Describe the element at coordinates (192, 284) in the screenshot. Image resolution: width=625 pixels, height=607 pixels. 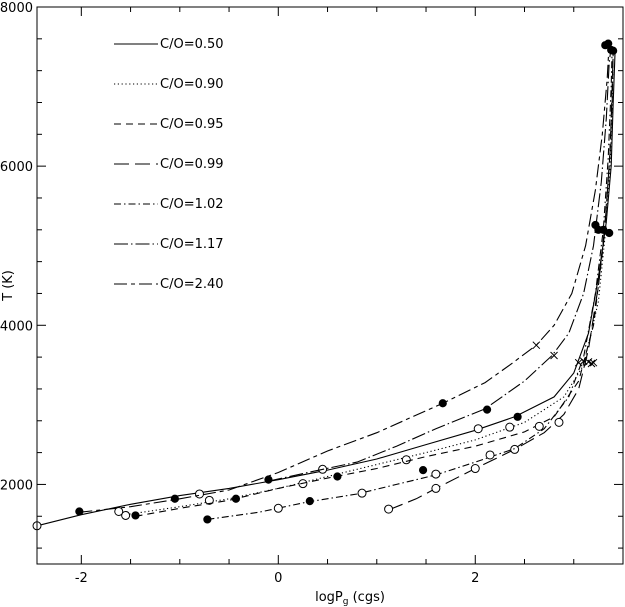
I see `legend-label-6: C/O=2.40` at that location.